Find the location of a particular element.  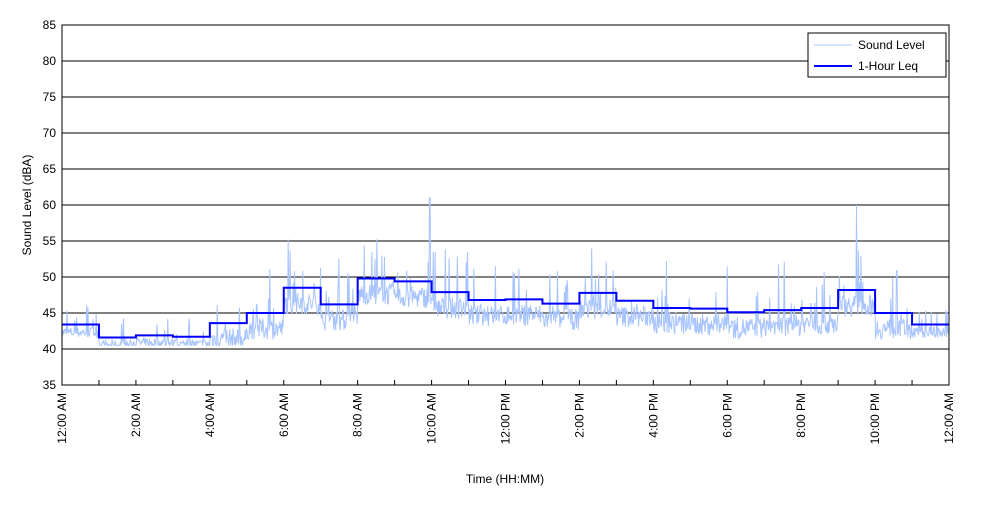

x-axis-label: Time (HH:MM) is located at coordinates (505, 479).